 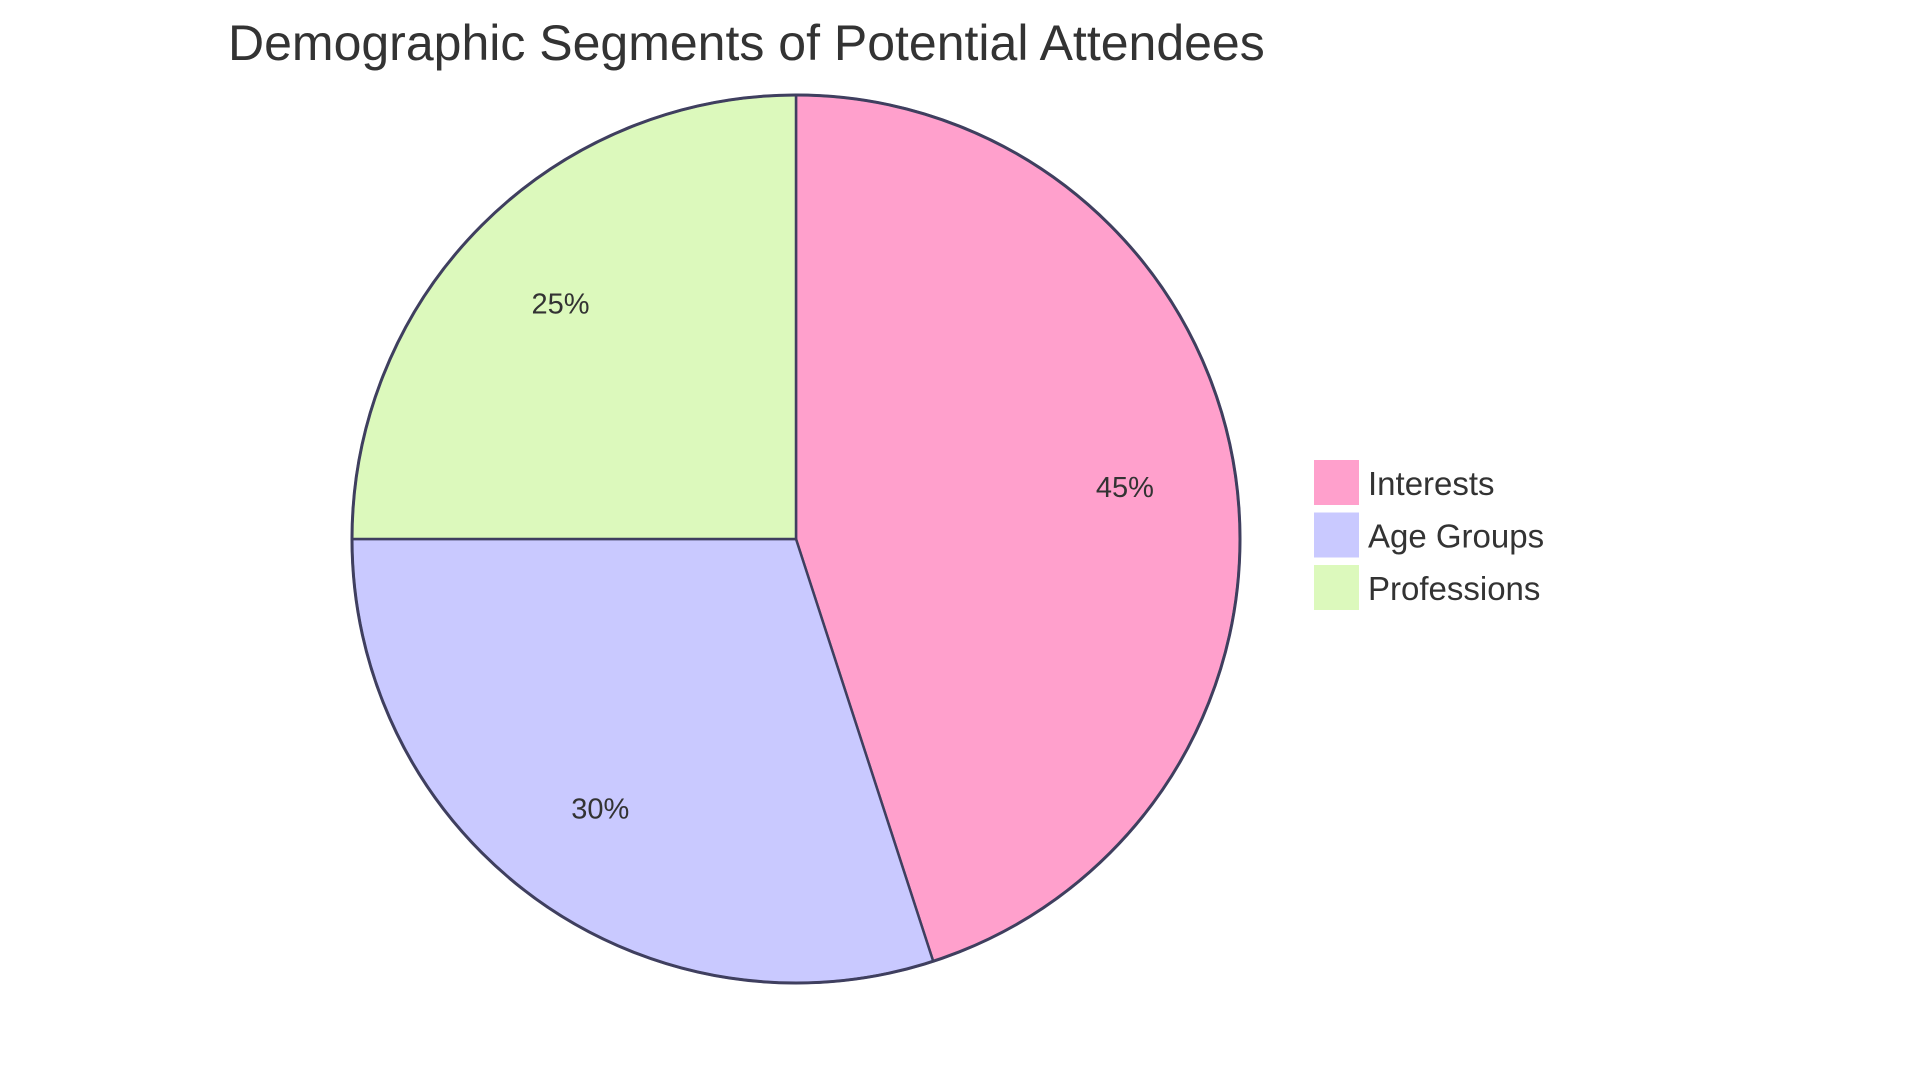 I want to click on slice-label: 30%, so click(x=600, y=809).